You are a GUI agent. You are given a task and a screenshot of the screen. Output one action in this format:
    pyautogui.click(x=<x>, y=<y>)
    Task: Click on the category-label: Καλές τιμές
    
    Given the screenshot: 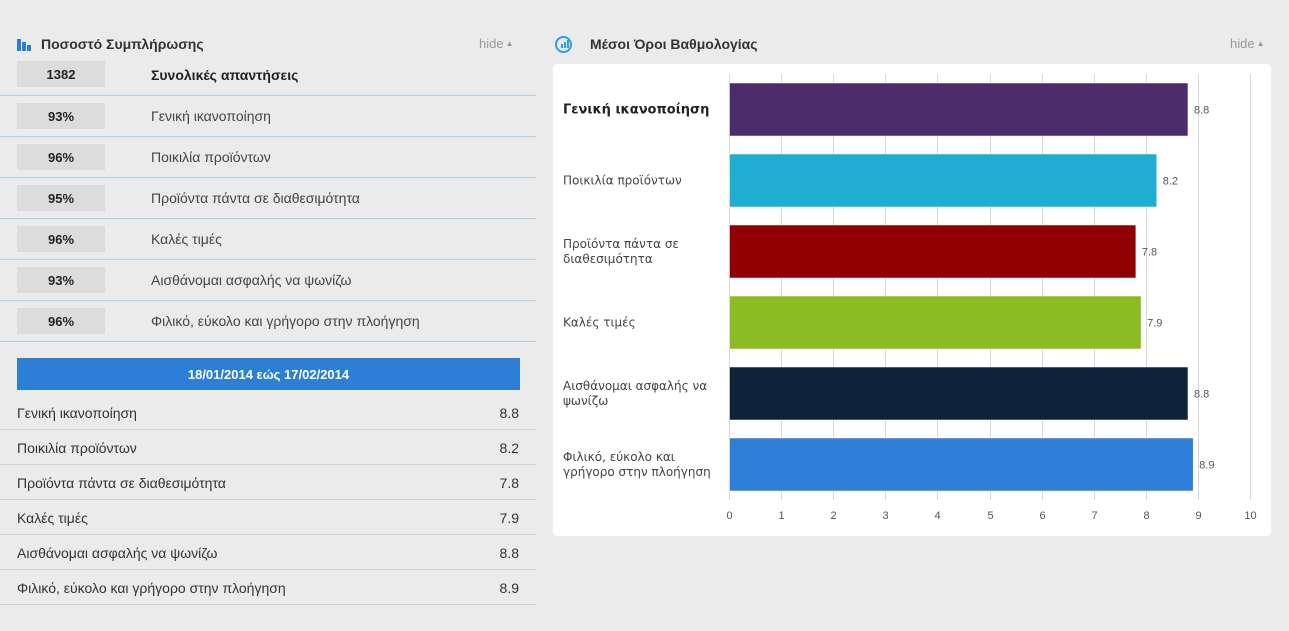 What is the action you would take?
    pyautogui.click(x=599, y=323)
    